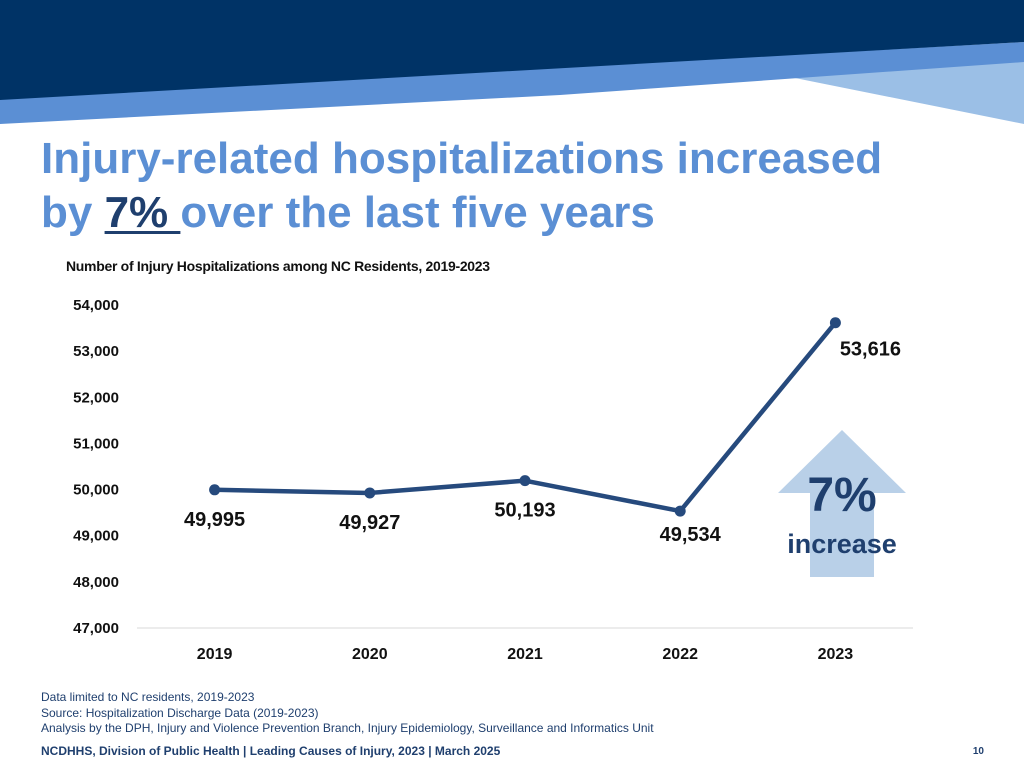  I want to click on x-tick-label: 2020, so click(370, 654).